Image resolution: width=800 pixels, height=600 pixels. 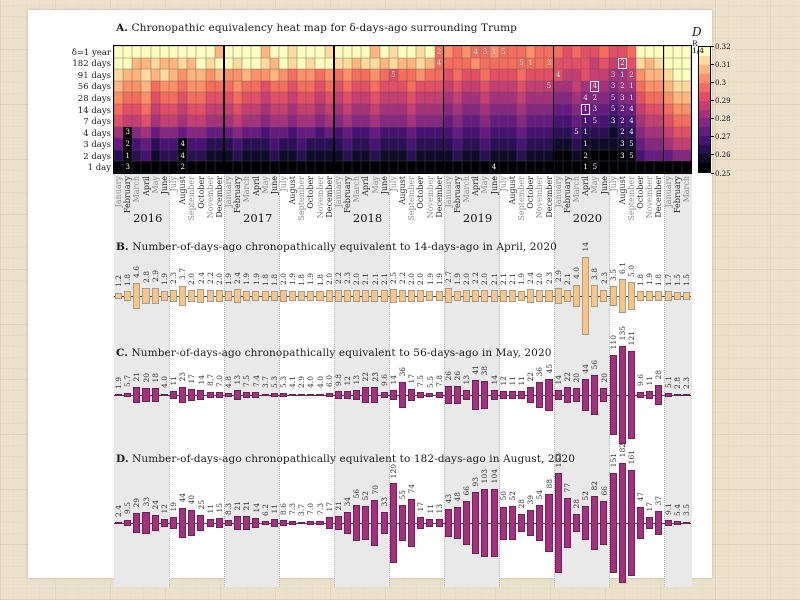 I want to click on bar-label-text: 36, so click(x=402, y=371).